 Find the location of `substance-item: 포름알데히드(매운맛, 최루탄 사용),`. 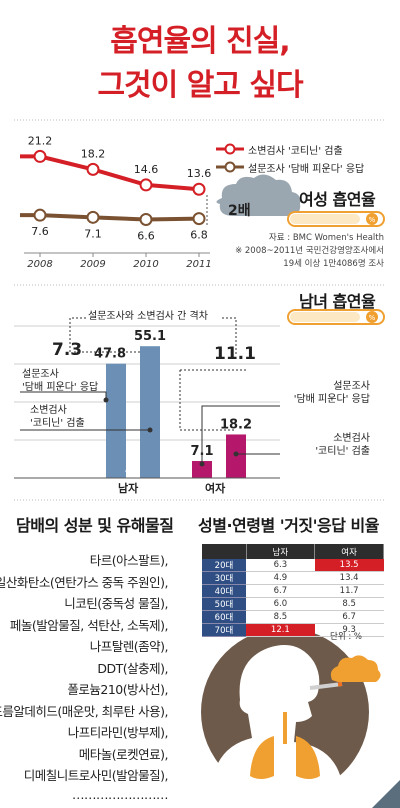

substance-item: 포름알데히드(매운맛, 최루탄 사용), is located at coordinates (84, 711).